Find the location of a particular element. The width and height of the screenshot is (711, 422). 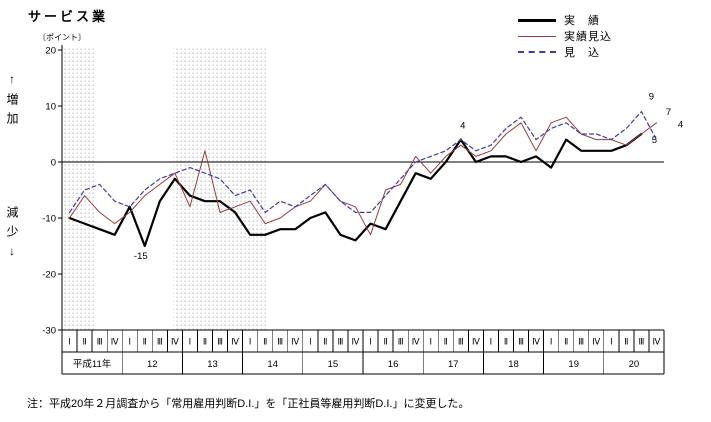

year-label: 17 is located at coordinates (453, 364).